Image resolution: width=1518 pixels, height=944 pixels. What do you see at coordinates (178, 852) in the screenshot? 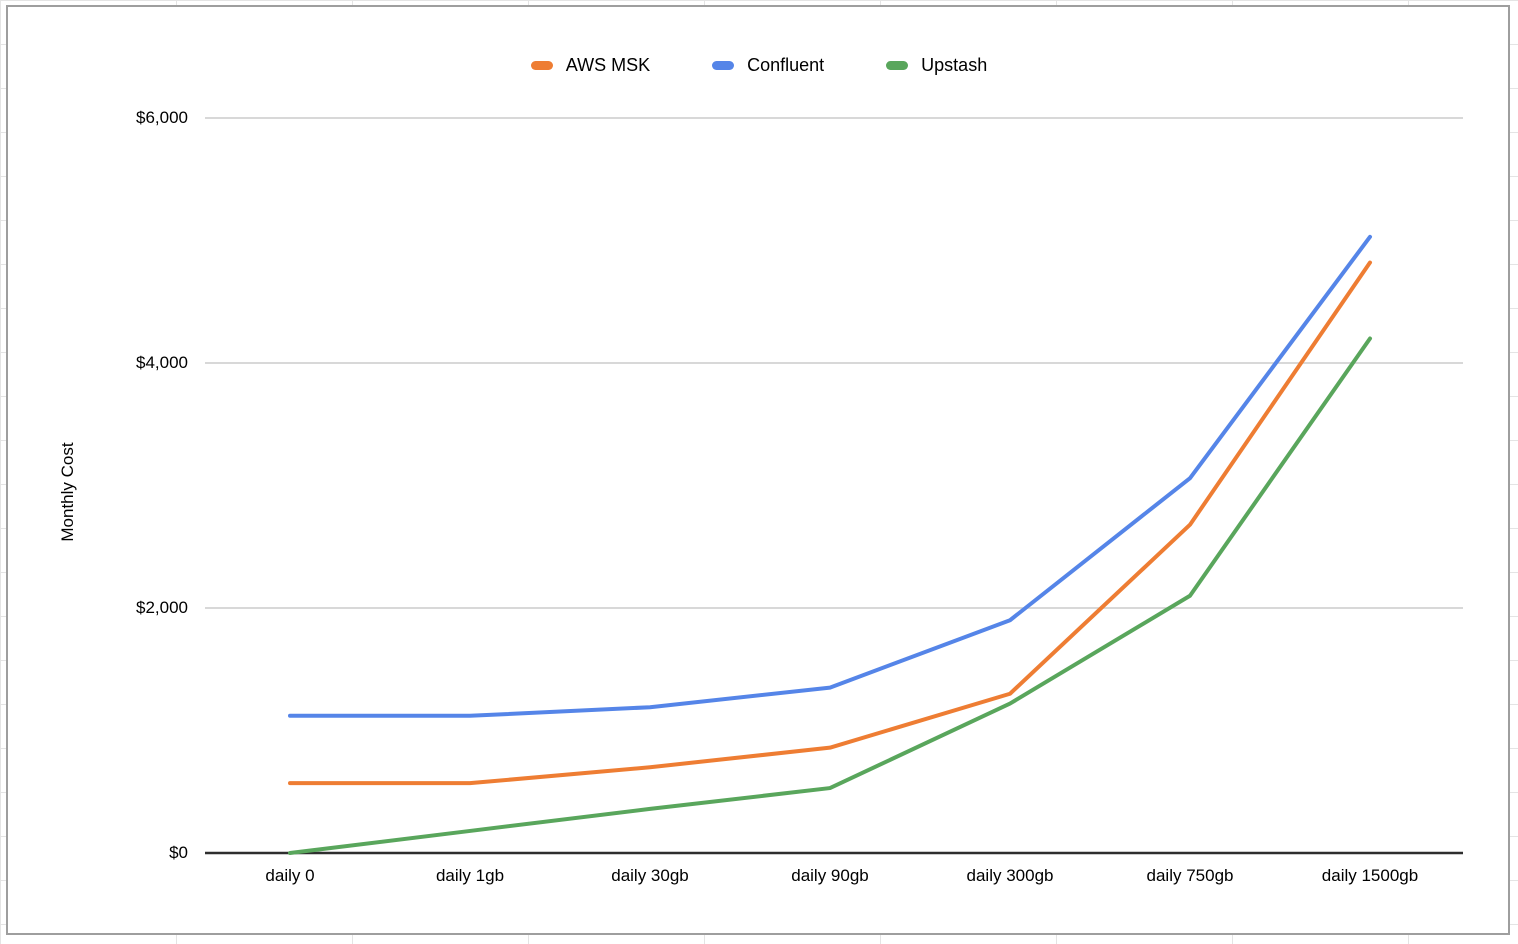
I see `y-tick-label-0: $0` at bounding box center [178, 852].